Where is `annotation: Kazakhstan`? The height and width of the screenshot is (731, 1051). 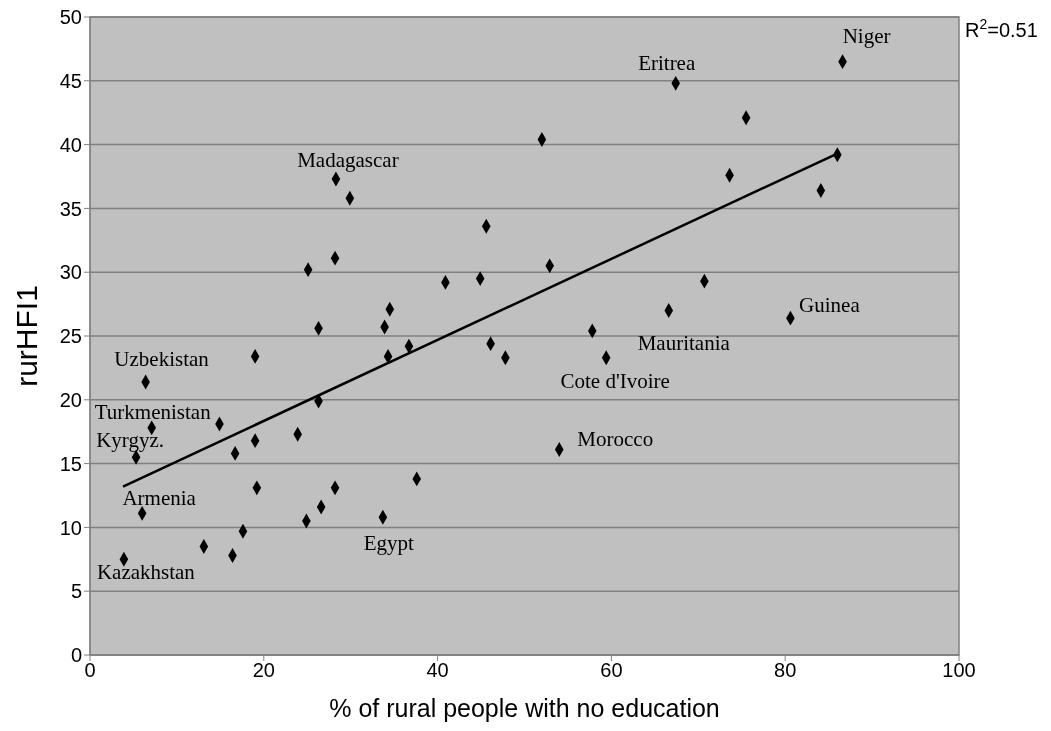 annotation: Kazakhstan is located at coordinates (146, 572).